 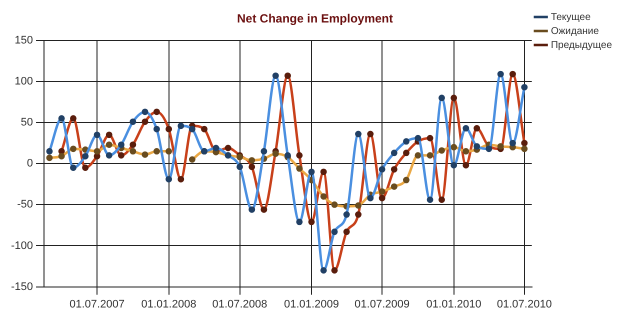 I want to click on y-tick-label: 150, so click(x=24, y=40).